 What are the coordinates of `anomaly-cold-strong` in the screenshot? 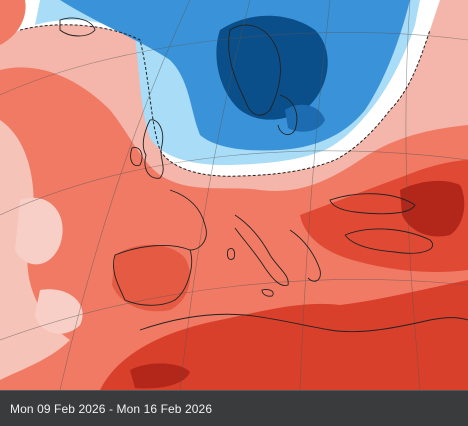 It's located at (272, 67).